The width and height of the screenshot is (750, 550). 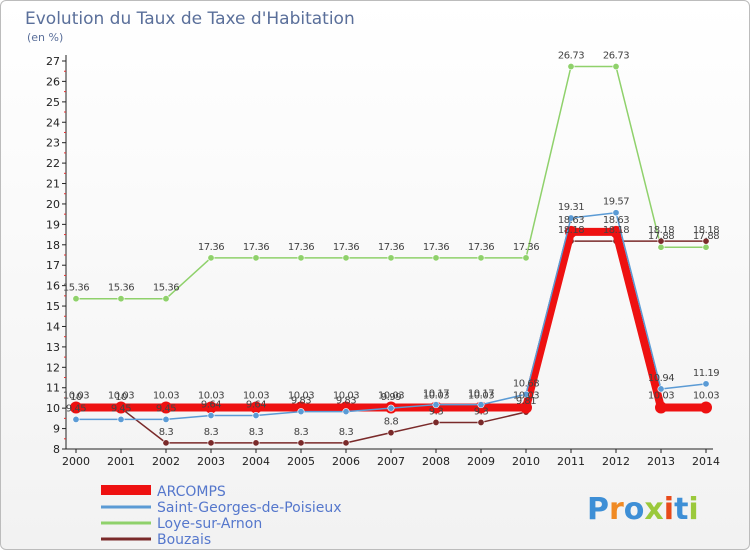 I want to click on data-label: 10, so click(x=121, y=397).